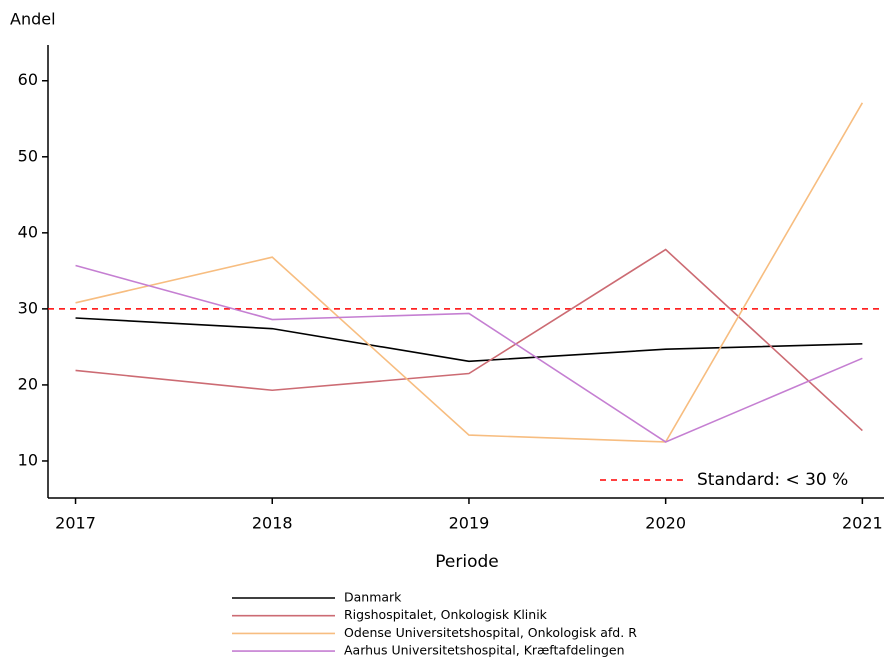 The width and height of the screenshot is (884, 661). What do you see at coordinates (772, 480) in the screenshot?
I see `reference-label: Standard: < 30 %` at bounding box center [772, 480].